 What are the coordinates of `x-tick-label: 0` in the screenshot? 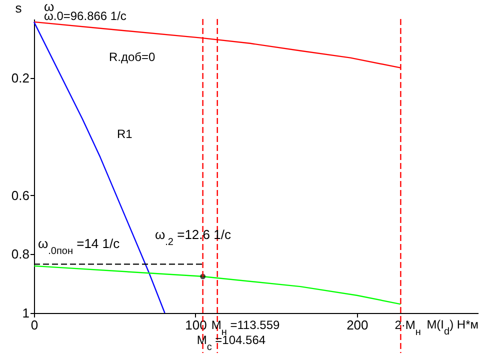 It's located at (34, 325).